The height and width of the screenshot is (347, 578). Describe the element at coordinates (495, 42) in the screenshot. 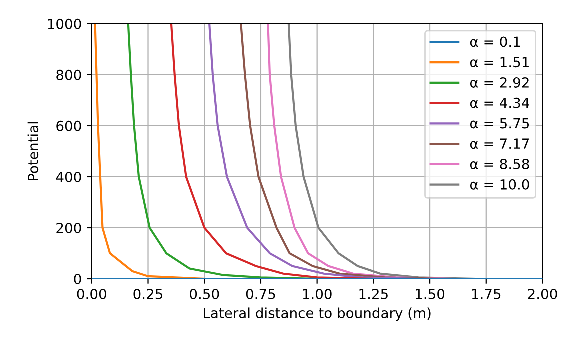

I see `legend-label: α = 0.1` at that location.